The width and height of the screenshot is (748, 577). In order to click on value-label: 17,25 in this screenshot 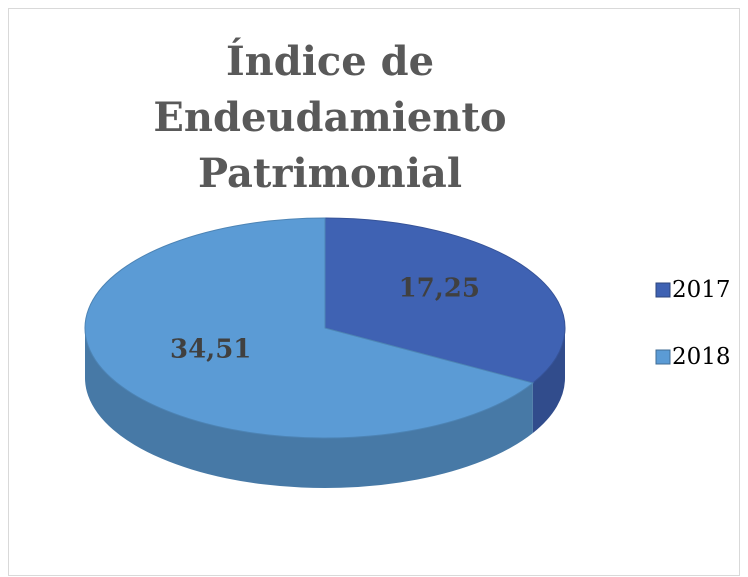, I will do `click(439, 289)`.